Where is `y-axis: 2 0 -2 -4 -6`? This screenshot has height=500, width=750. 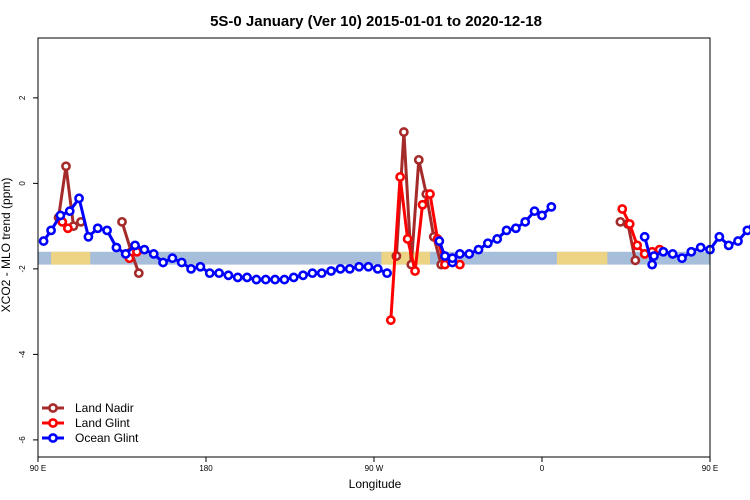
y-axis: 2 0 -2 -4 -6 is located at coordinates (28, 269).